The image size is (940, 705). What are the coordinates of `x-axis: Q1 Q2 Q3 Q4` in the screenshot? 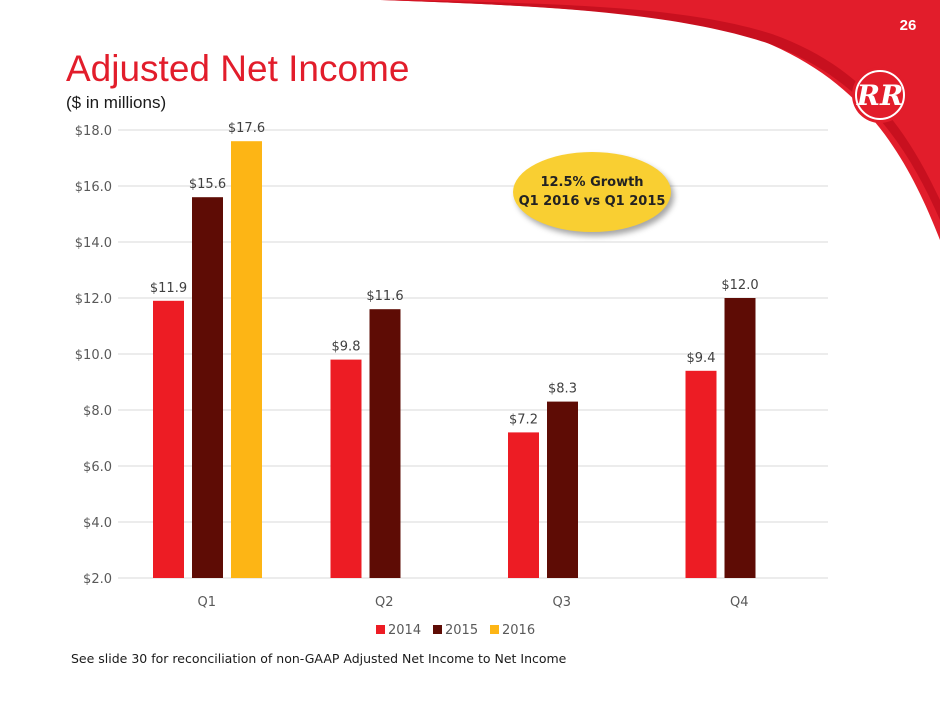 It's located at (472, 602).